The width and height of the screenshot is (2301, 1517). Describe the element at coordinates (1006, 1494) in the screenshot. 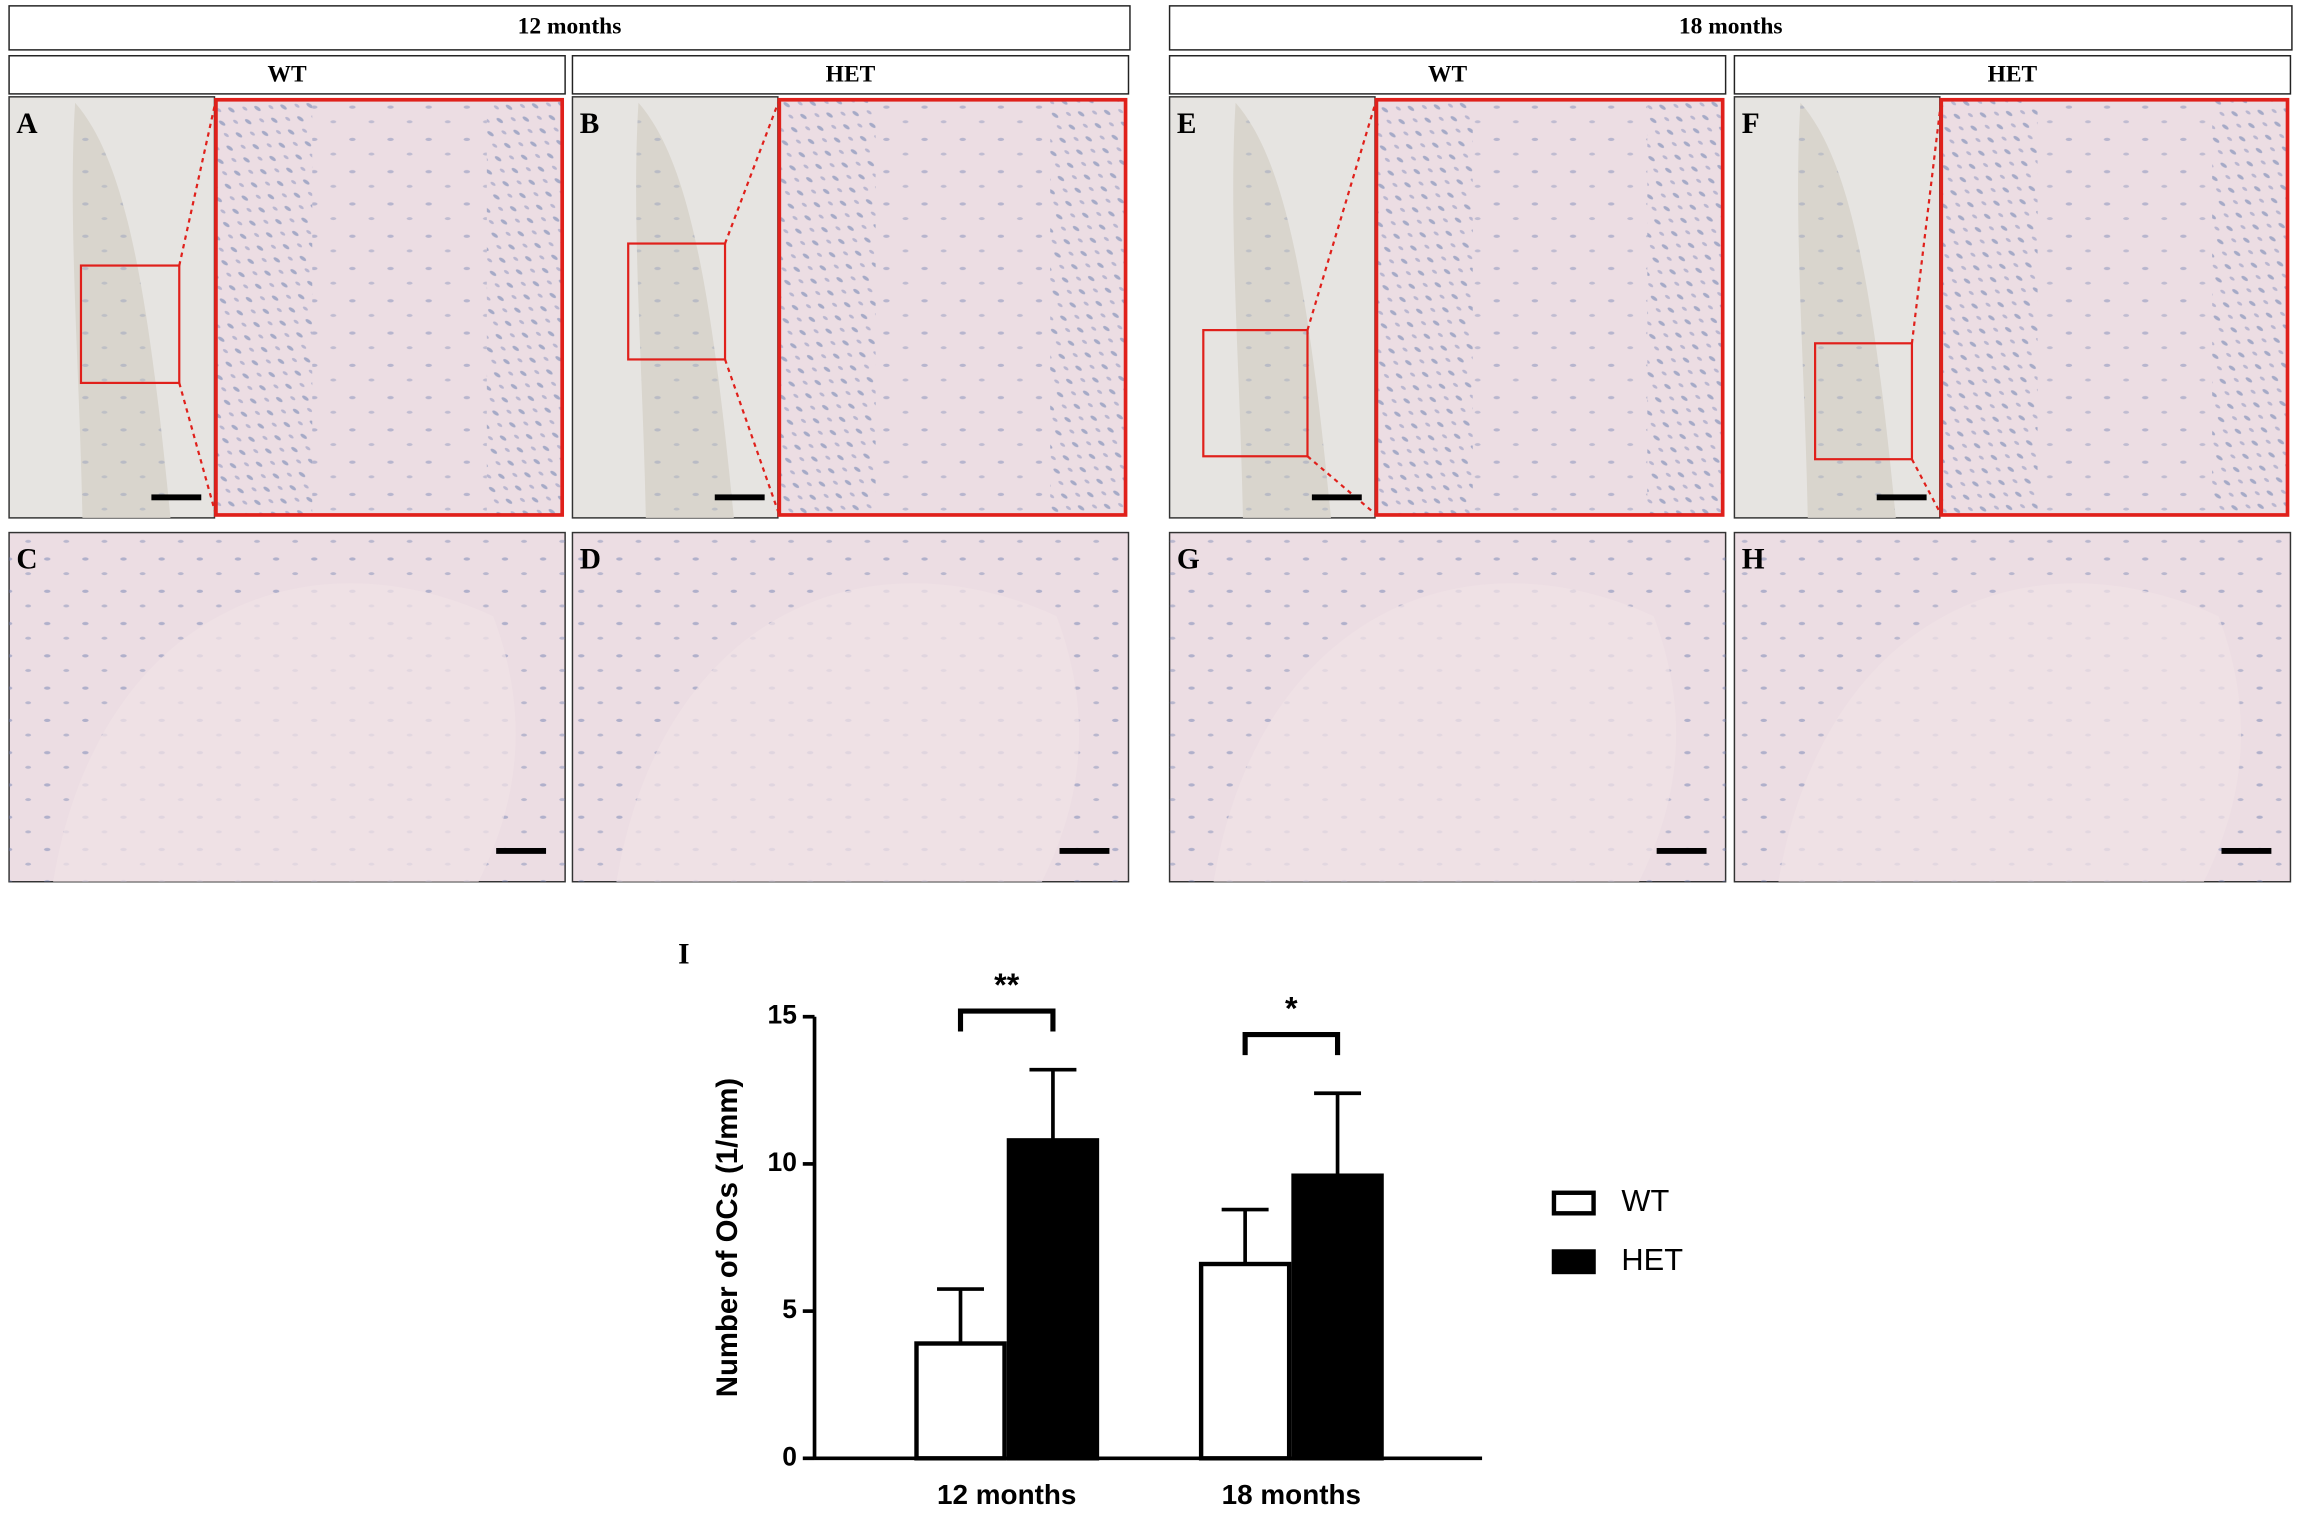

I see `x-tick-label: 12 months` at that location.